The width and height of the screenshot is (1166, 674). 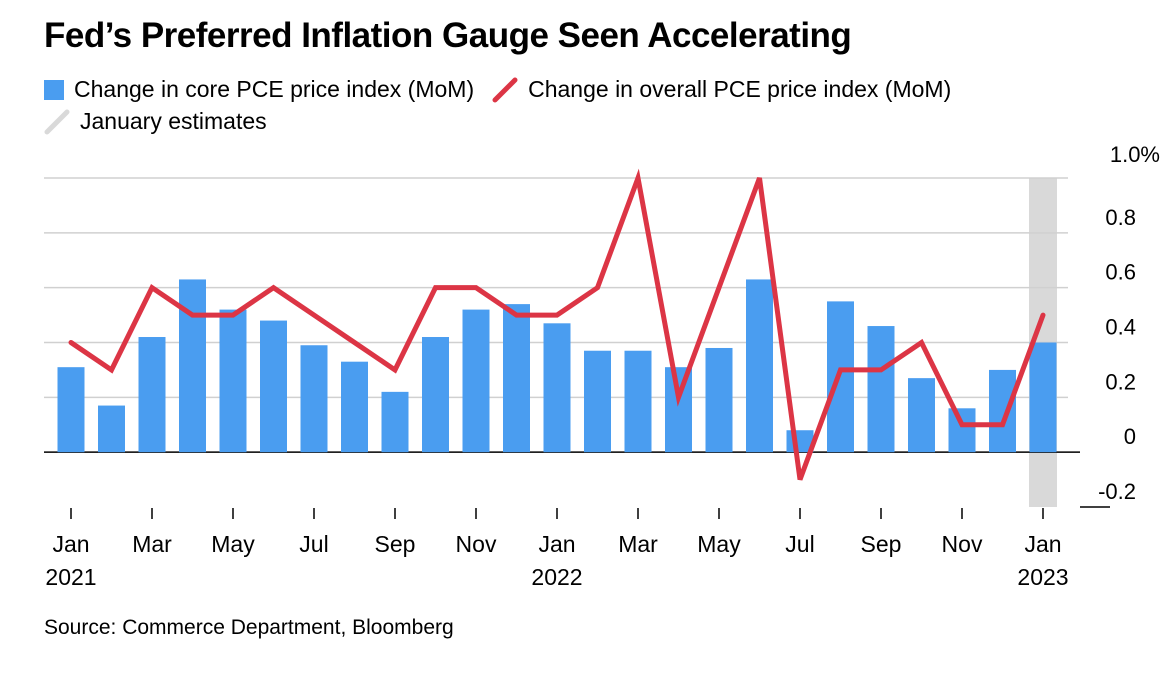 I want to click on y-tick-label: 0, so click(x=1130, y=436).